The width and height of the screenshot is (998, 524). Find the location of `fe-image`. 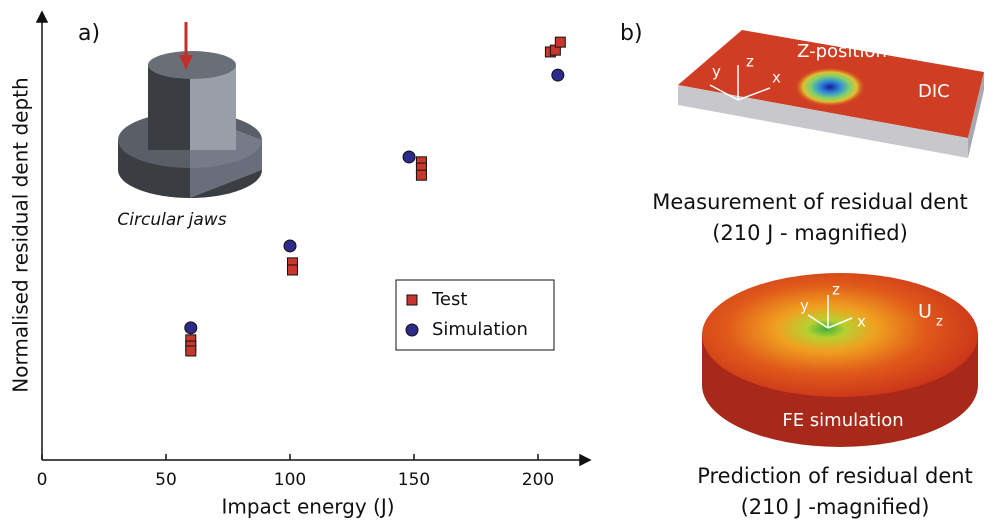

fe-image is located at coordinates (840, 360).